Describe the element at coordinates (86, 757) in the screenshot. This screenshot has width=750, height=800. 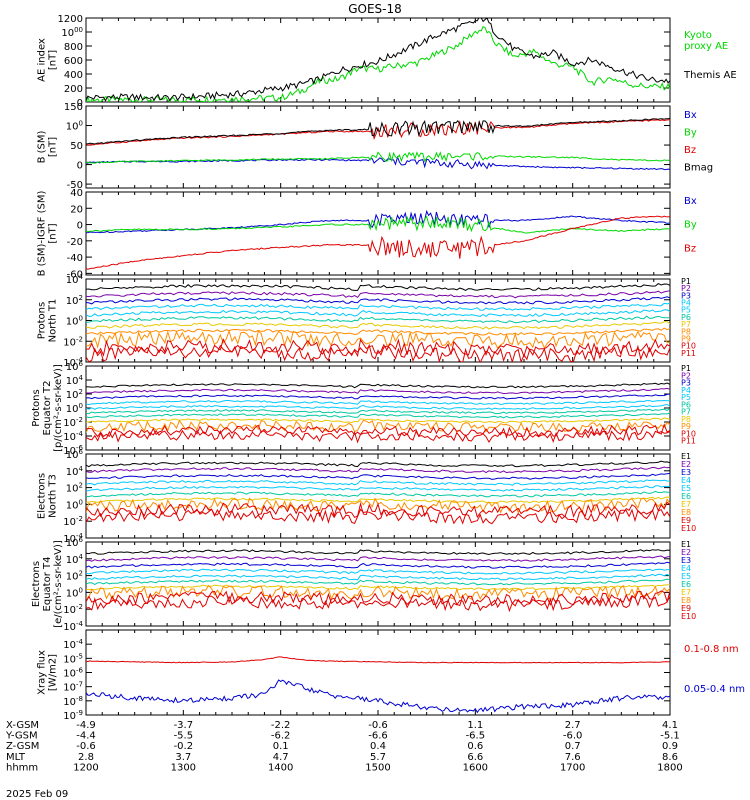
I see `row-value: 2.8` at that location.